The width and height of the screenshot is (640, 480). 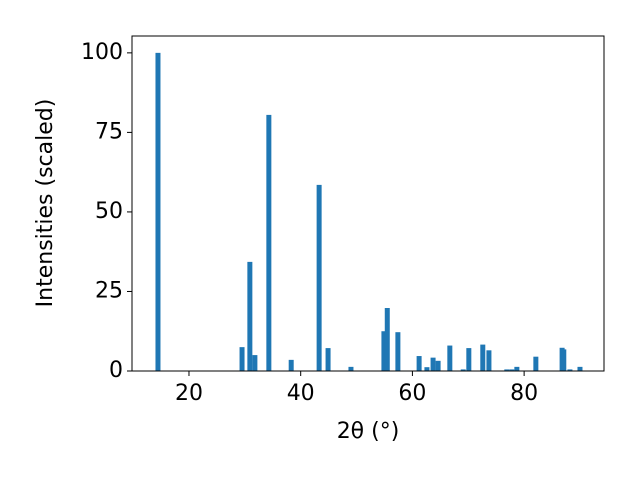 I want to click on x-tick-label: 80, so click(x=524, y=393).